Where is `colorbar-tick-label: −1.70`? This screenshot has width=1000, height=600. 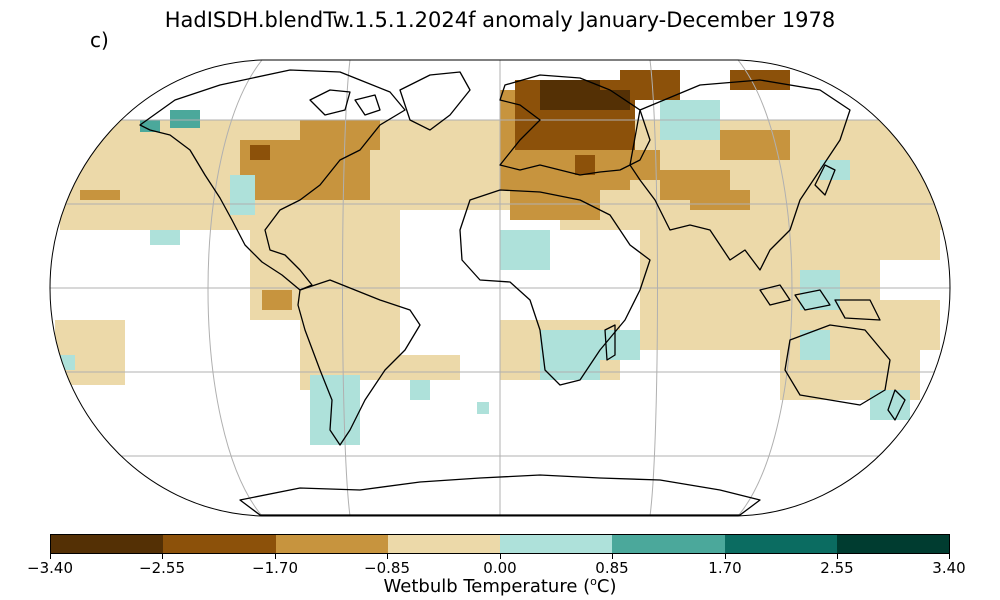 colorbar-tick-label: −1.70 is located at coordinates (275, 568).